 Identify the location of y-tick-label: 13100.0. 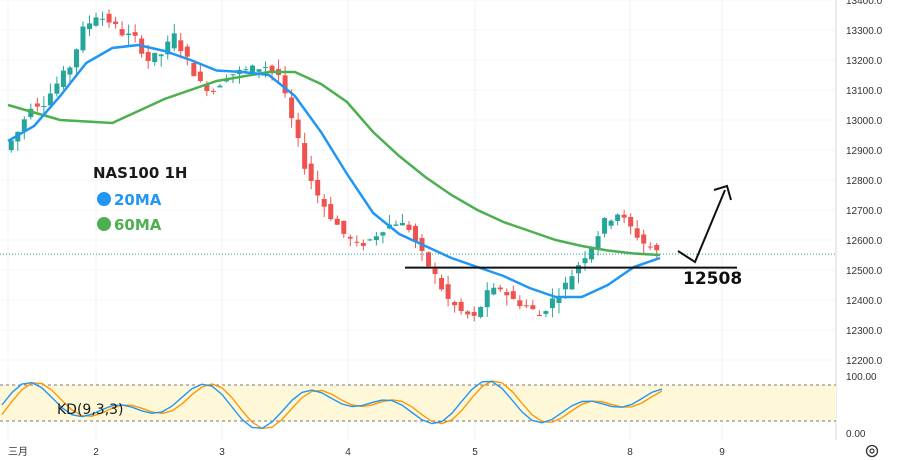
(864, 91).